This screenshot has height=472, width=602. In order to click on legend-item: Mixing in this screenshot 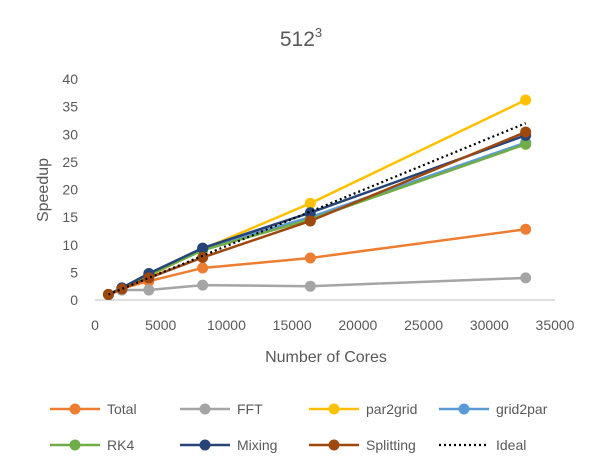, I will do `click(228, 445)`.